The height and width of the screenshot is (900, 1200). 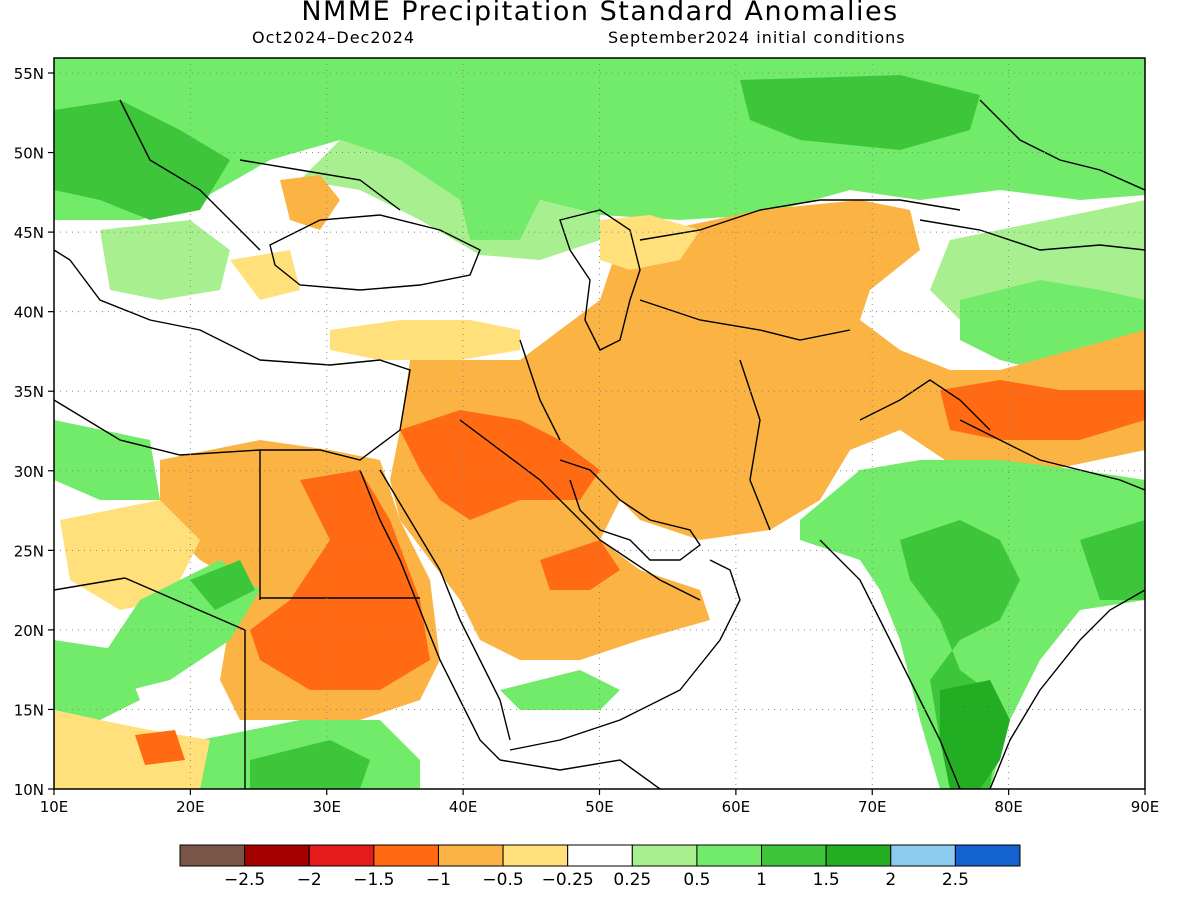 I want to click on border-libya-chad, so click(x=185, y=604).